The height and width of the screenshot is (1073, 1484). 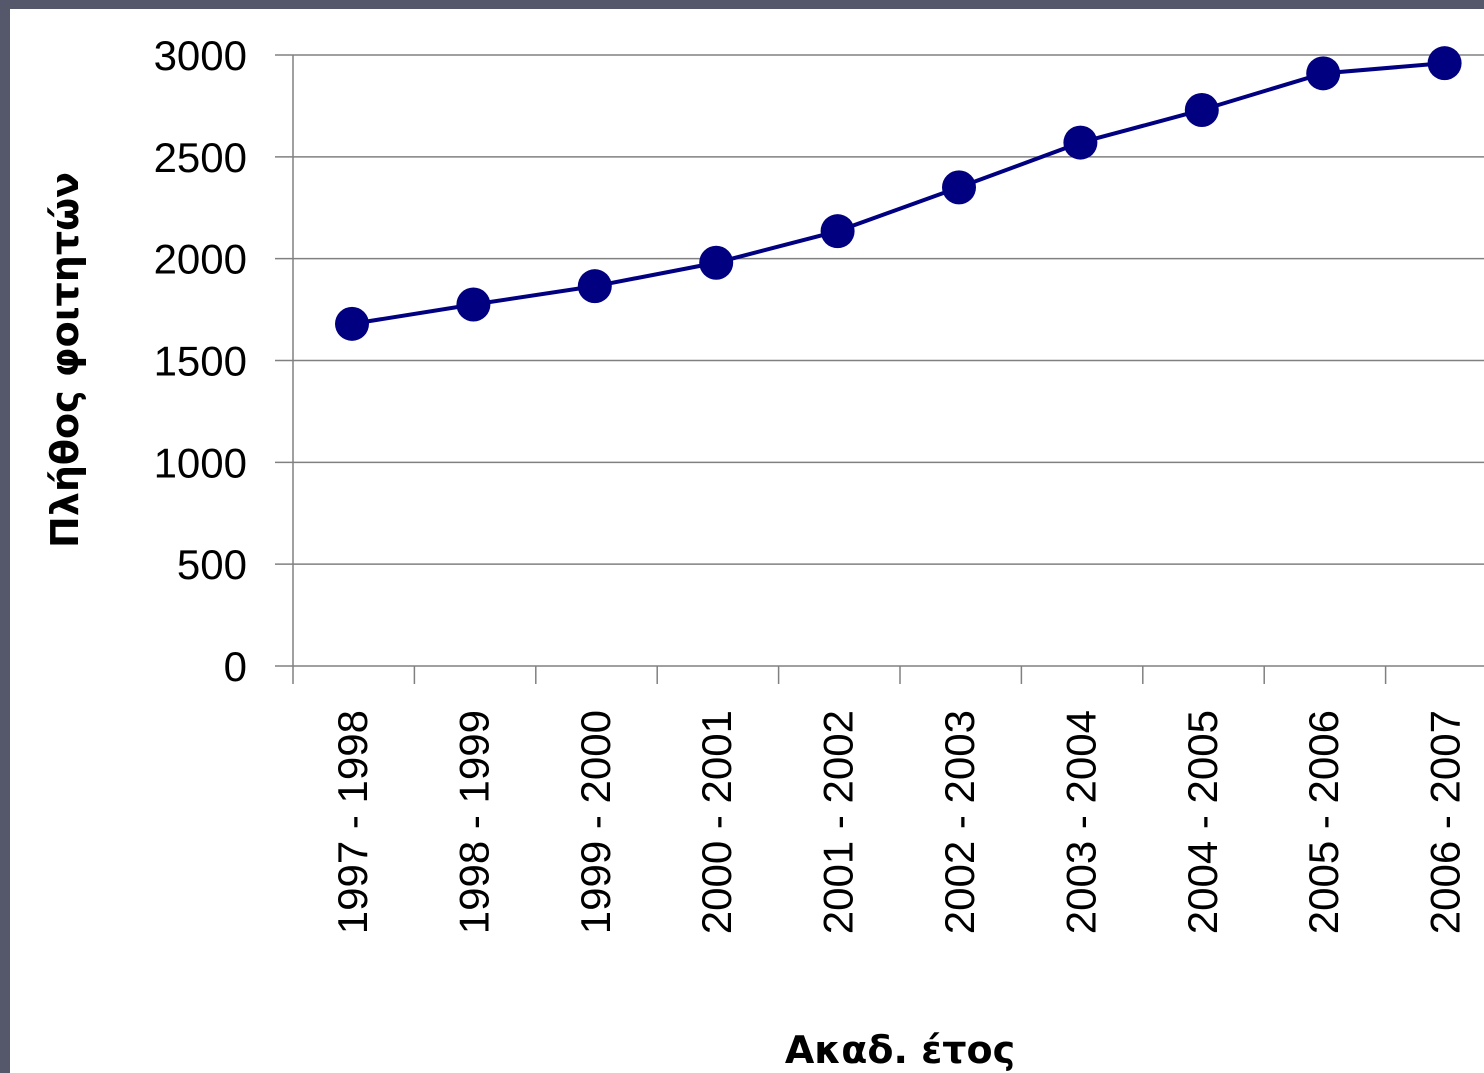 What do you see at coordinates (200, 157) in the screenshot?
I see `y-tick-label: 2500` at bounding box center [200, 157].